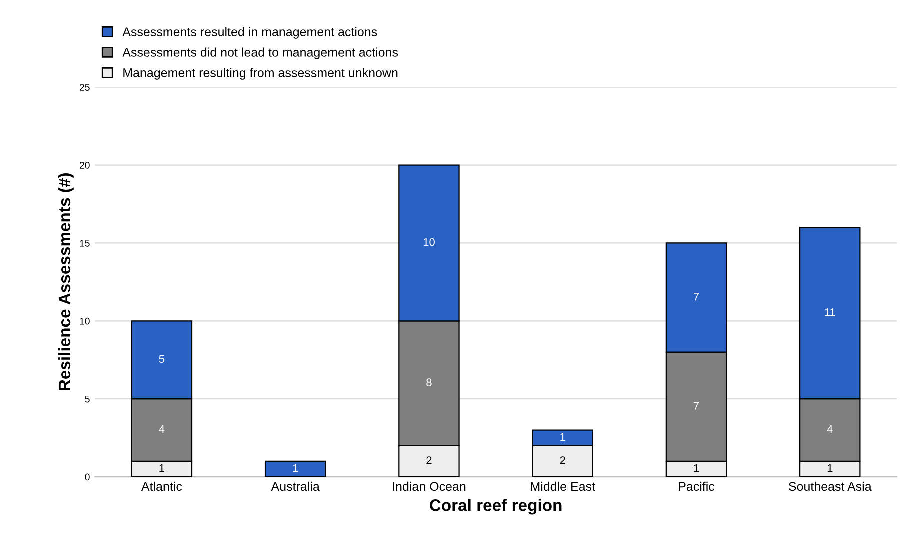 This screenshot has width=906, height=536. What do you see at coordinates (87, 399) in the screenshot?
I see `y-tick-label: 5` at bounding box center [87, 399].